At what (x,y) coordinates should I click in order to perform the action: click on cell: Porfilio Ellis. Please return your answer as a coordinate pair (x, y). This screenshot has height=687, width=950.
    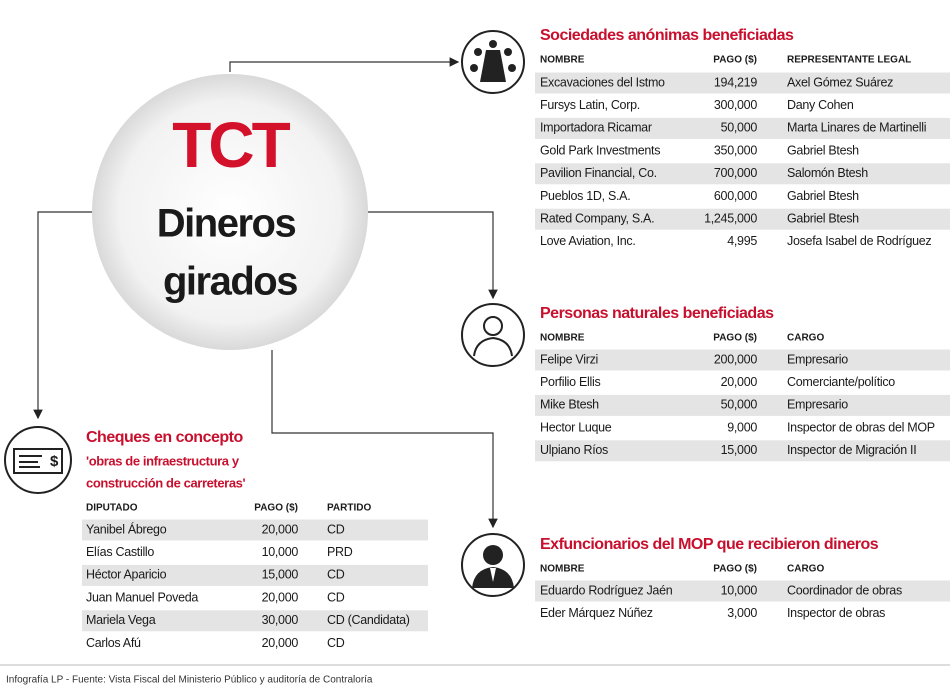
    Looking at the image, I should click on (570, 382).